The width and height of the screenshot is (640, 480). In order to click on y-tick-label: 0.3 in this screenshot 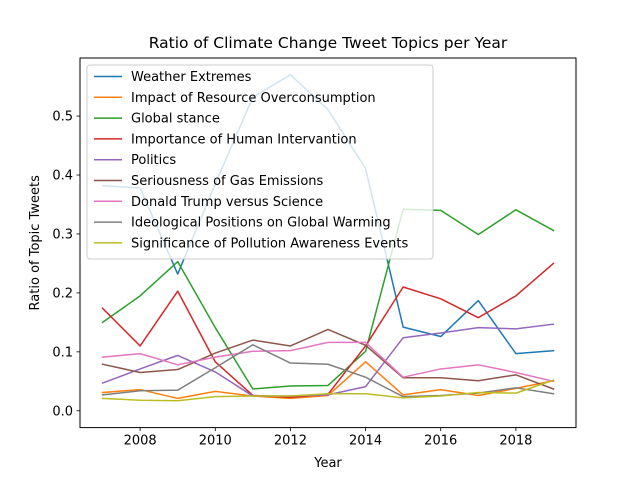, I will do `click(62, 234)`.